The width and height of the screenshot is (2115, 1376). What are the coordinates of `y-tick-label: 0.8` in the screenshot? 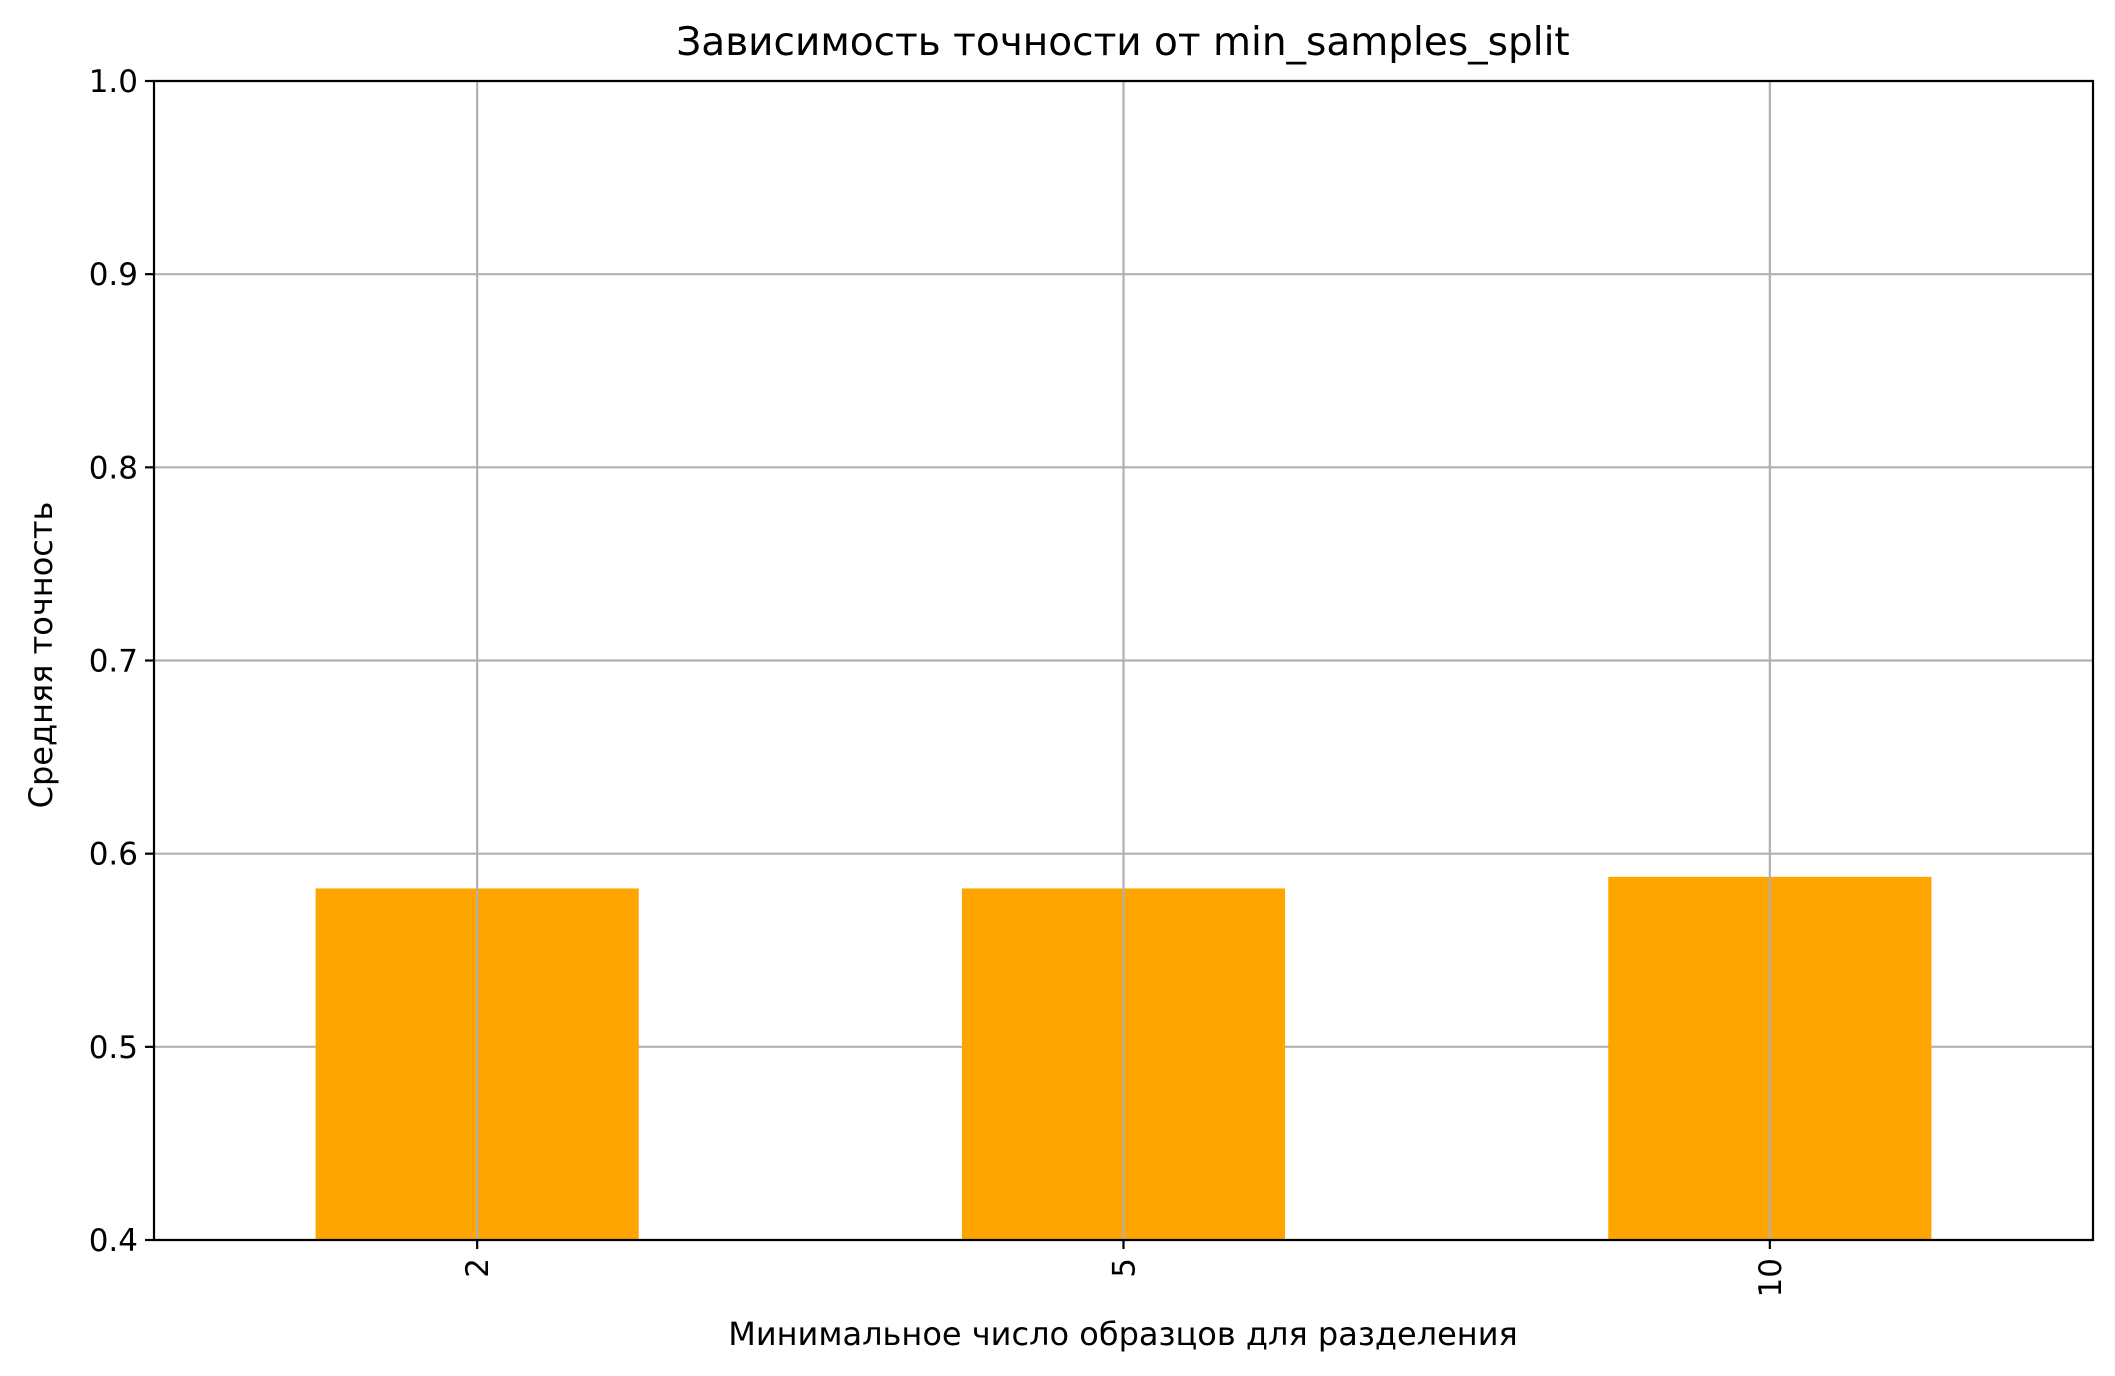 It's located at (113, 468).